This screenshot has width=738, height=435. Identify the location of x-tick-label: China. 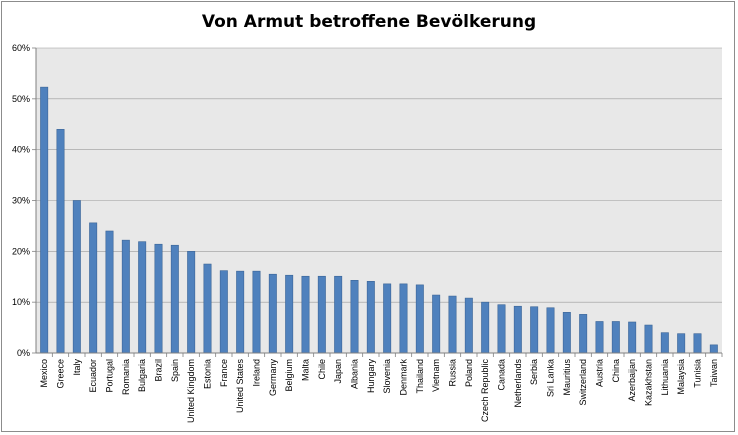
(616, 371).